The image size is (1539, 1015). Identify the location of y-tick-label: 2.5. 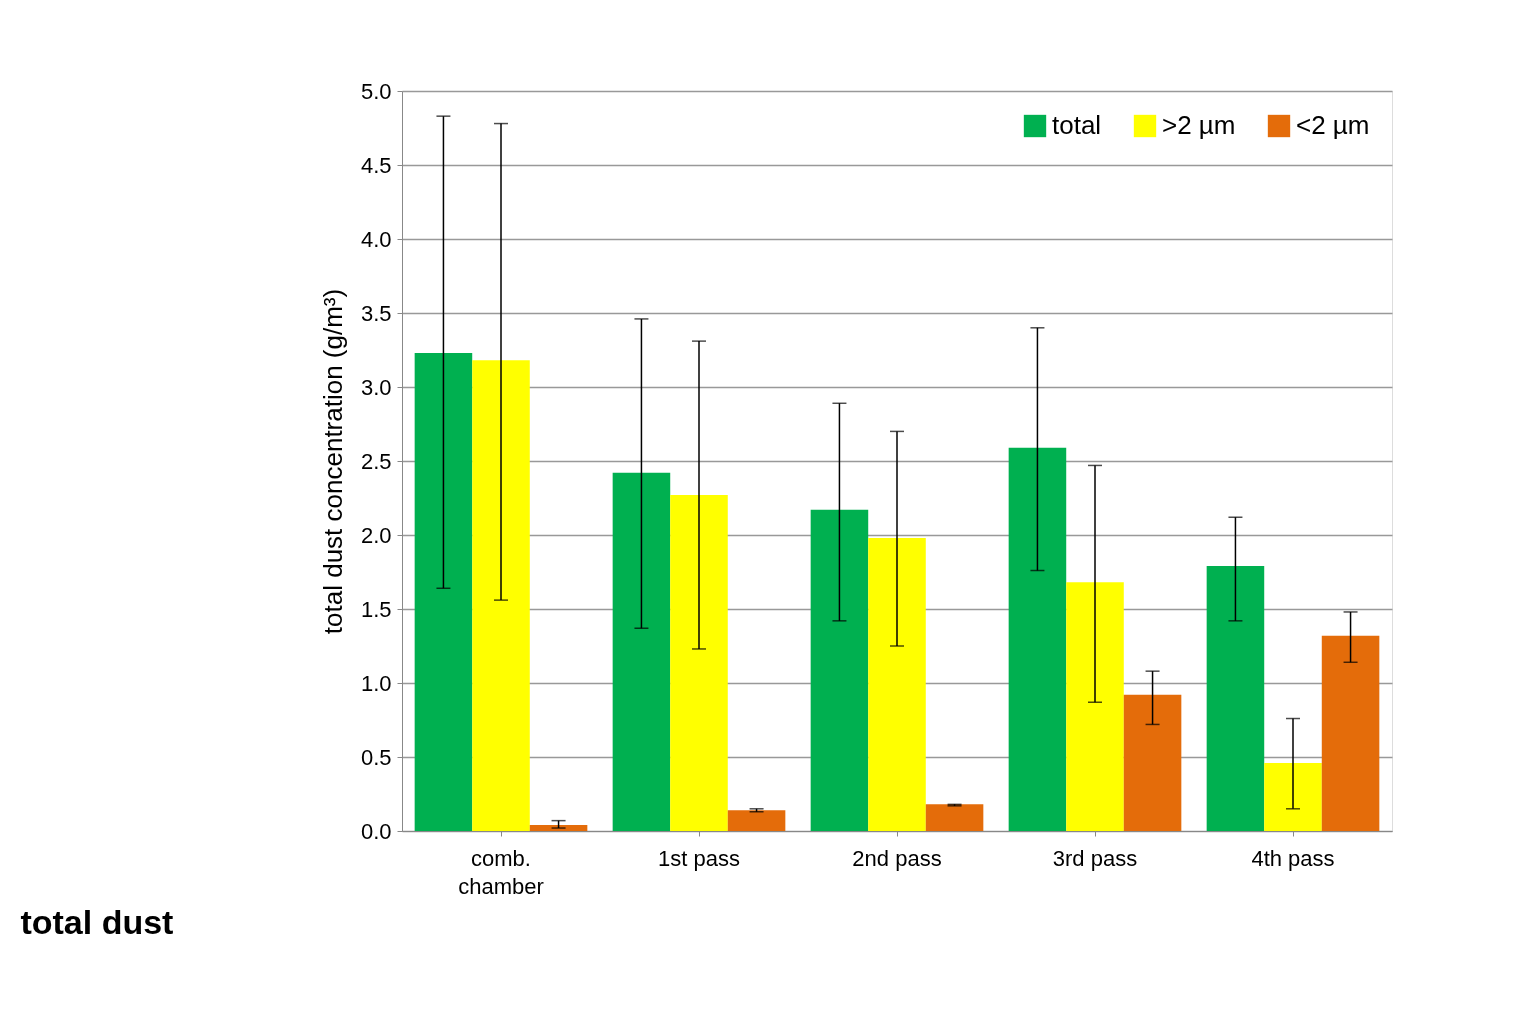
(376, 461).